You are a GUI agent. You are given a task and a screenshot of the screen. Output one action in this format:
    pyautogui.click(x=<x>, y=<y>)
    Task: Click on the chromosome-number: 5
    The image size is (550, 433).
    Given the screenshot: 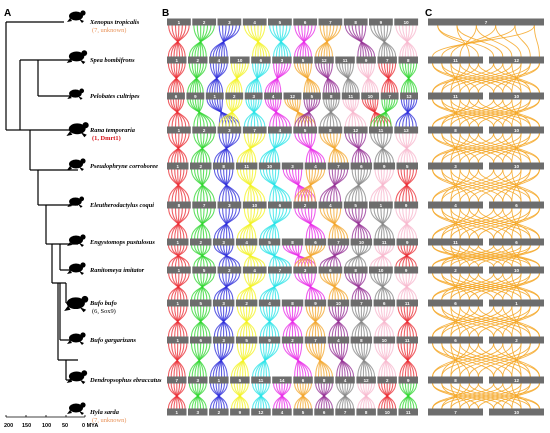 What is the action you would take?
    pyautogui.click(x=240, y=380)
    